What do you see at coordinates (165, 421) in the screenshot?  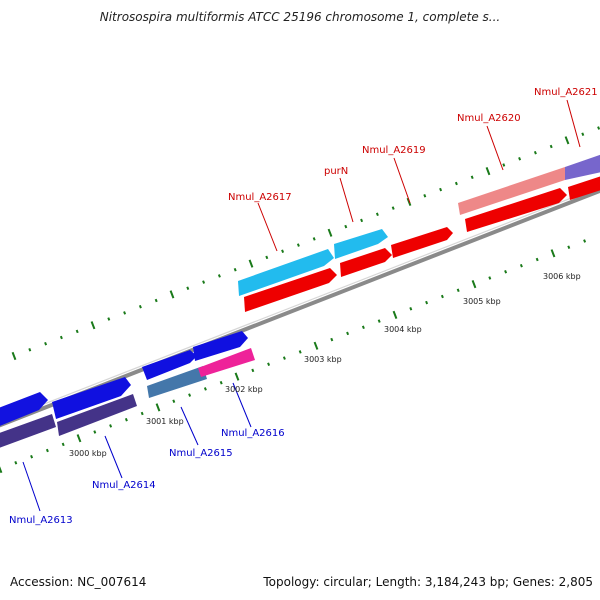 I see `scale-label: 3001 kbp` at bounding box center [165, 421].